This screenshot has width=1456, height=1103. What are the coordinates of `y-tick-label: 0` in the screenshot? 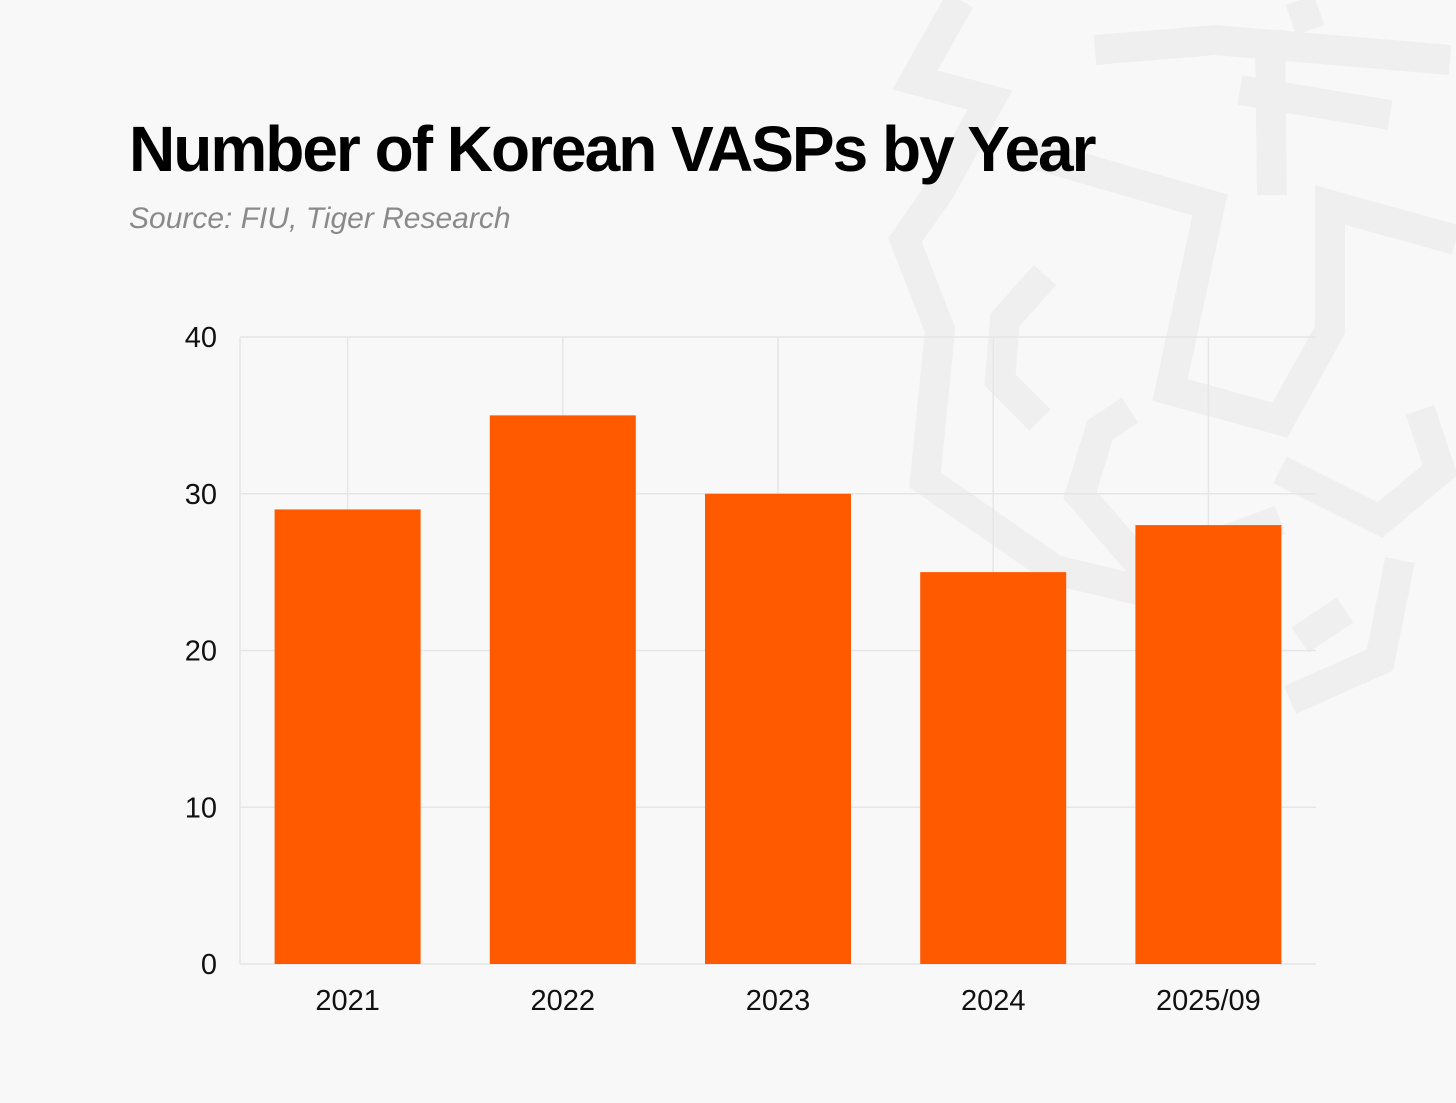 It's located at (209, 965).